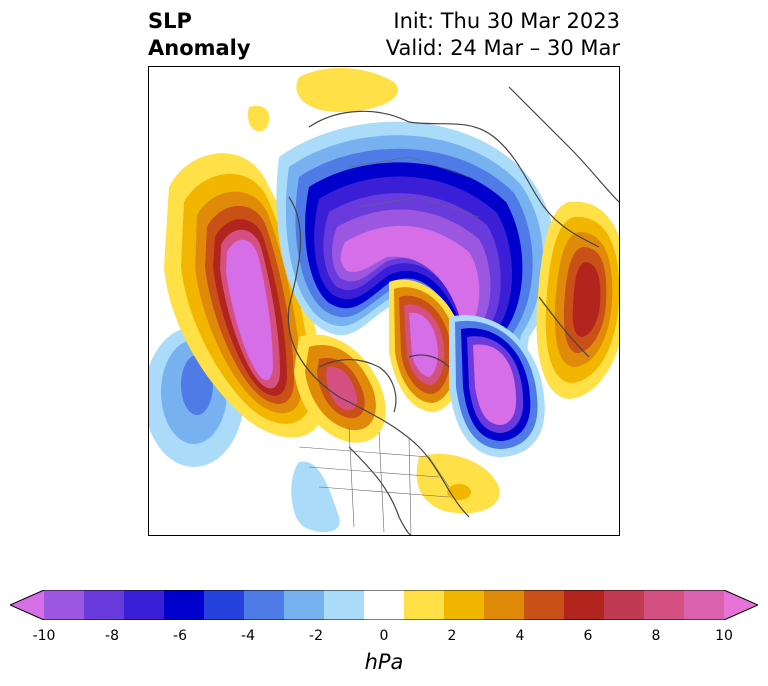  Describe the element at coordinates (316, 636) in the screenshot. I see `colorbar-tick-label: -2` at that location.